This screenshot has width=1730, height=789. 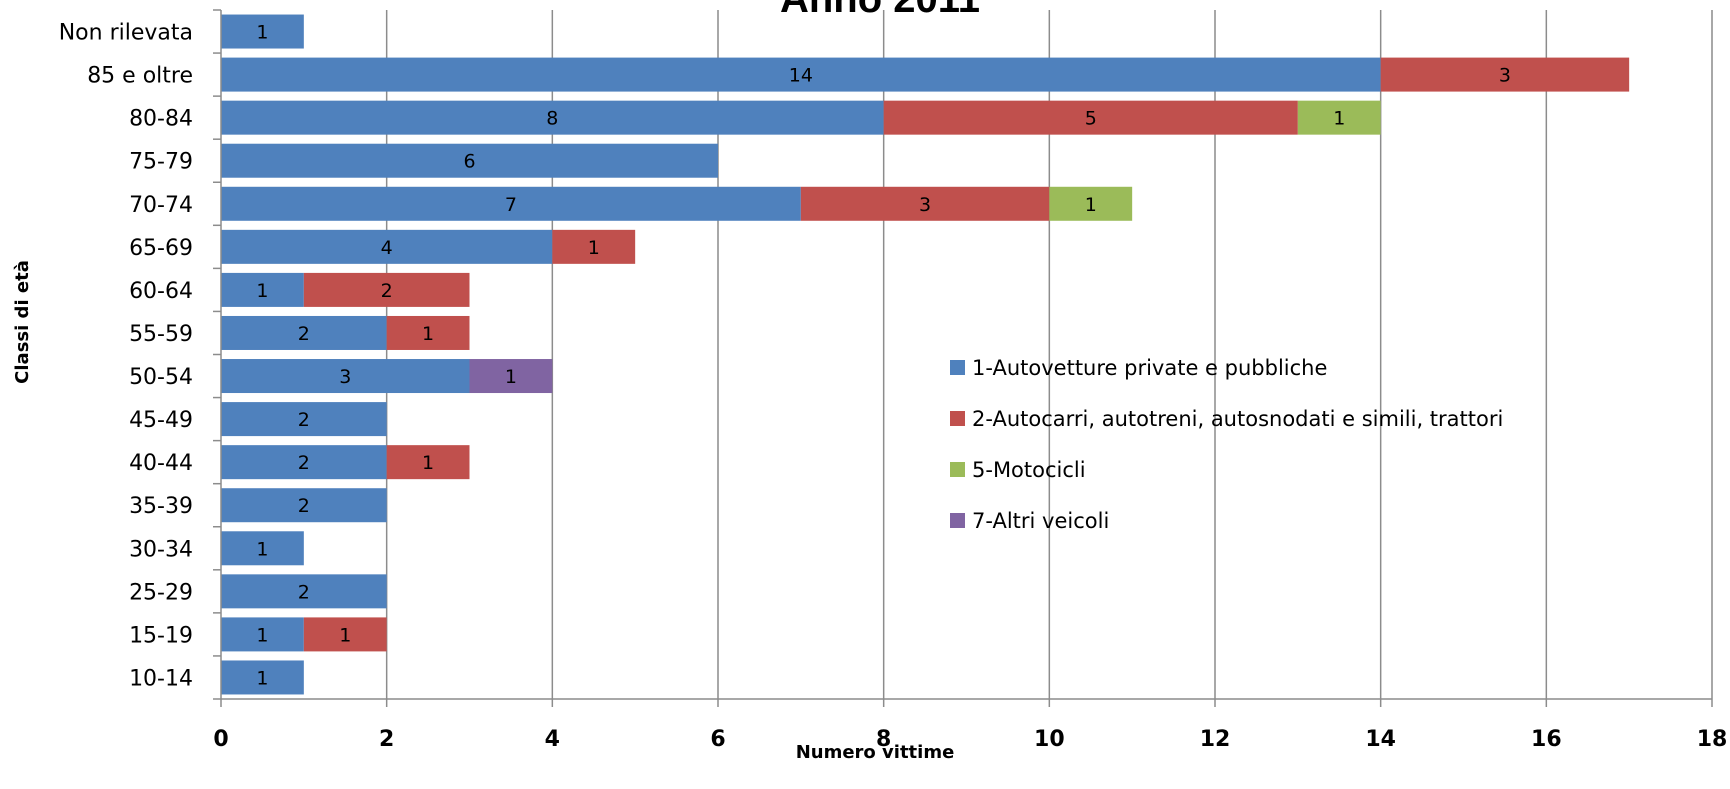 What do you see at coordinates (552, 739) in the screenshot?
I see `x-tick-label-4: 4` at bounding box center [552, 739].